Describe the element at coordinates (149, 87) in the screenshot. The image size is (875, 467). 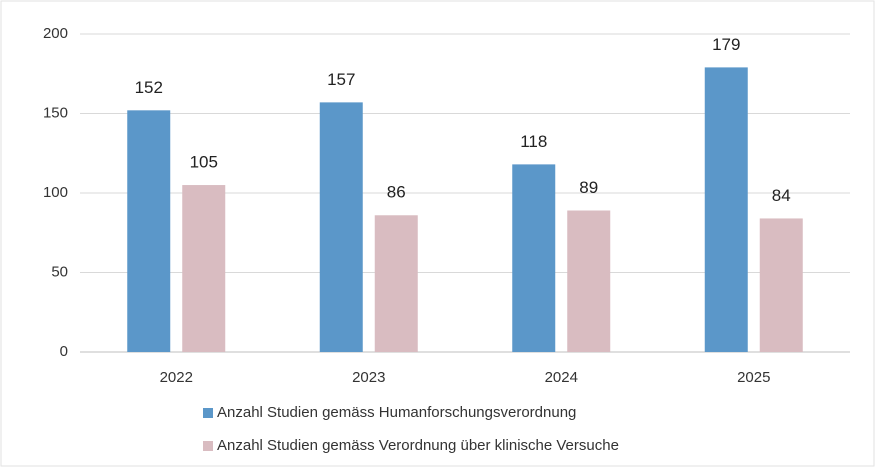
I see `data-label: 152` at that location.